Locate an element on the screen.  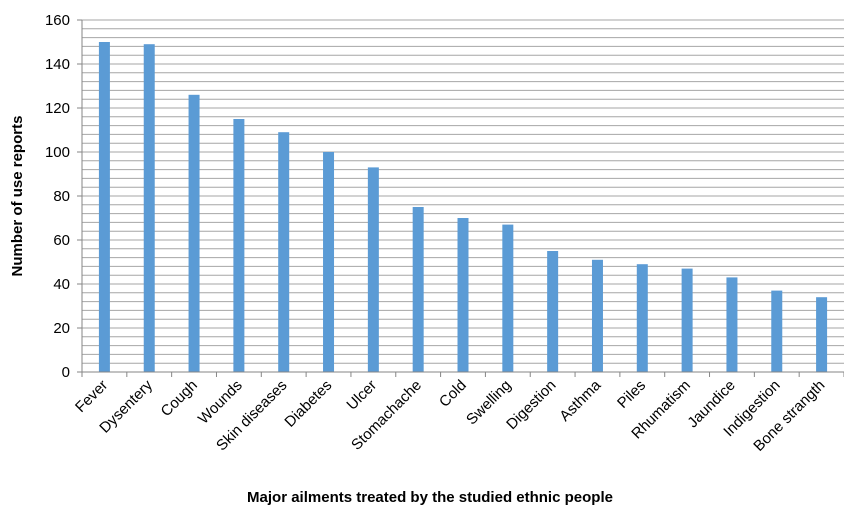
y-tick-label: 160 is located at coordinates (57, 20).